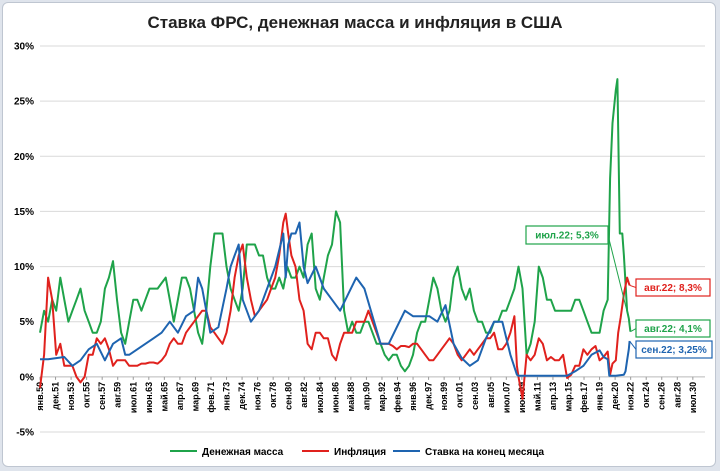  I want to click on x-tick-label: янв.50, so click(40, 396).